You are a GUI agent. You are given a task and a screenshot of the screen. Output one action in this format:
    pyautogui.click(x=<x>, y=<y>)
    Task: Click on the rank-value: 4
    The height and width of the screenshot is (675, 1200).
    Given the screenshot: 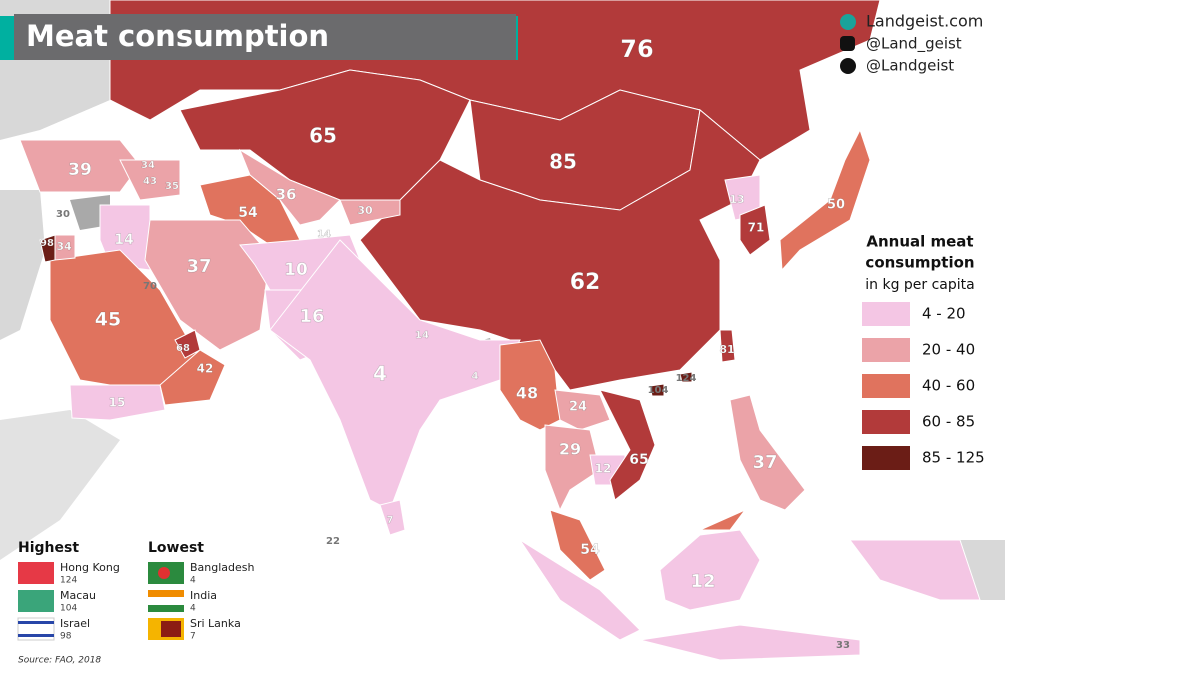 What is the action you would take?
    pyautogui.click(x=193, y=581)
    